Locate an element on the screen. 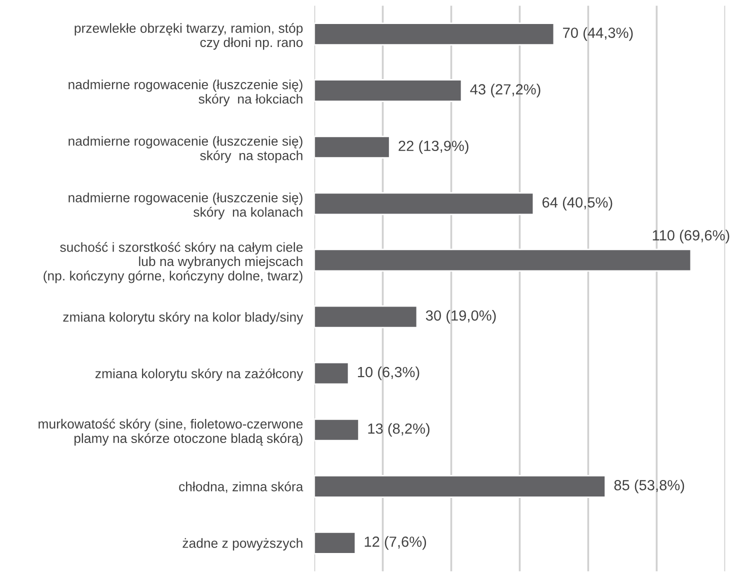 The height and width of the screenshot is (577, 743). y-tick-label: zmiana kolorytu skóry na zażółcony is located at coordinates (199, 374).